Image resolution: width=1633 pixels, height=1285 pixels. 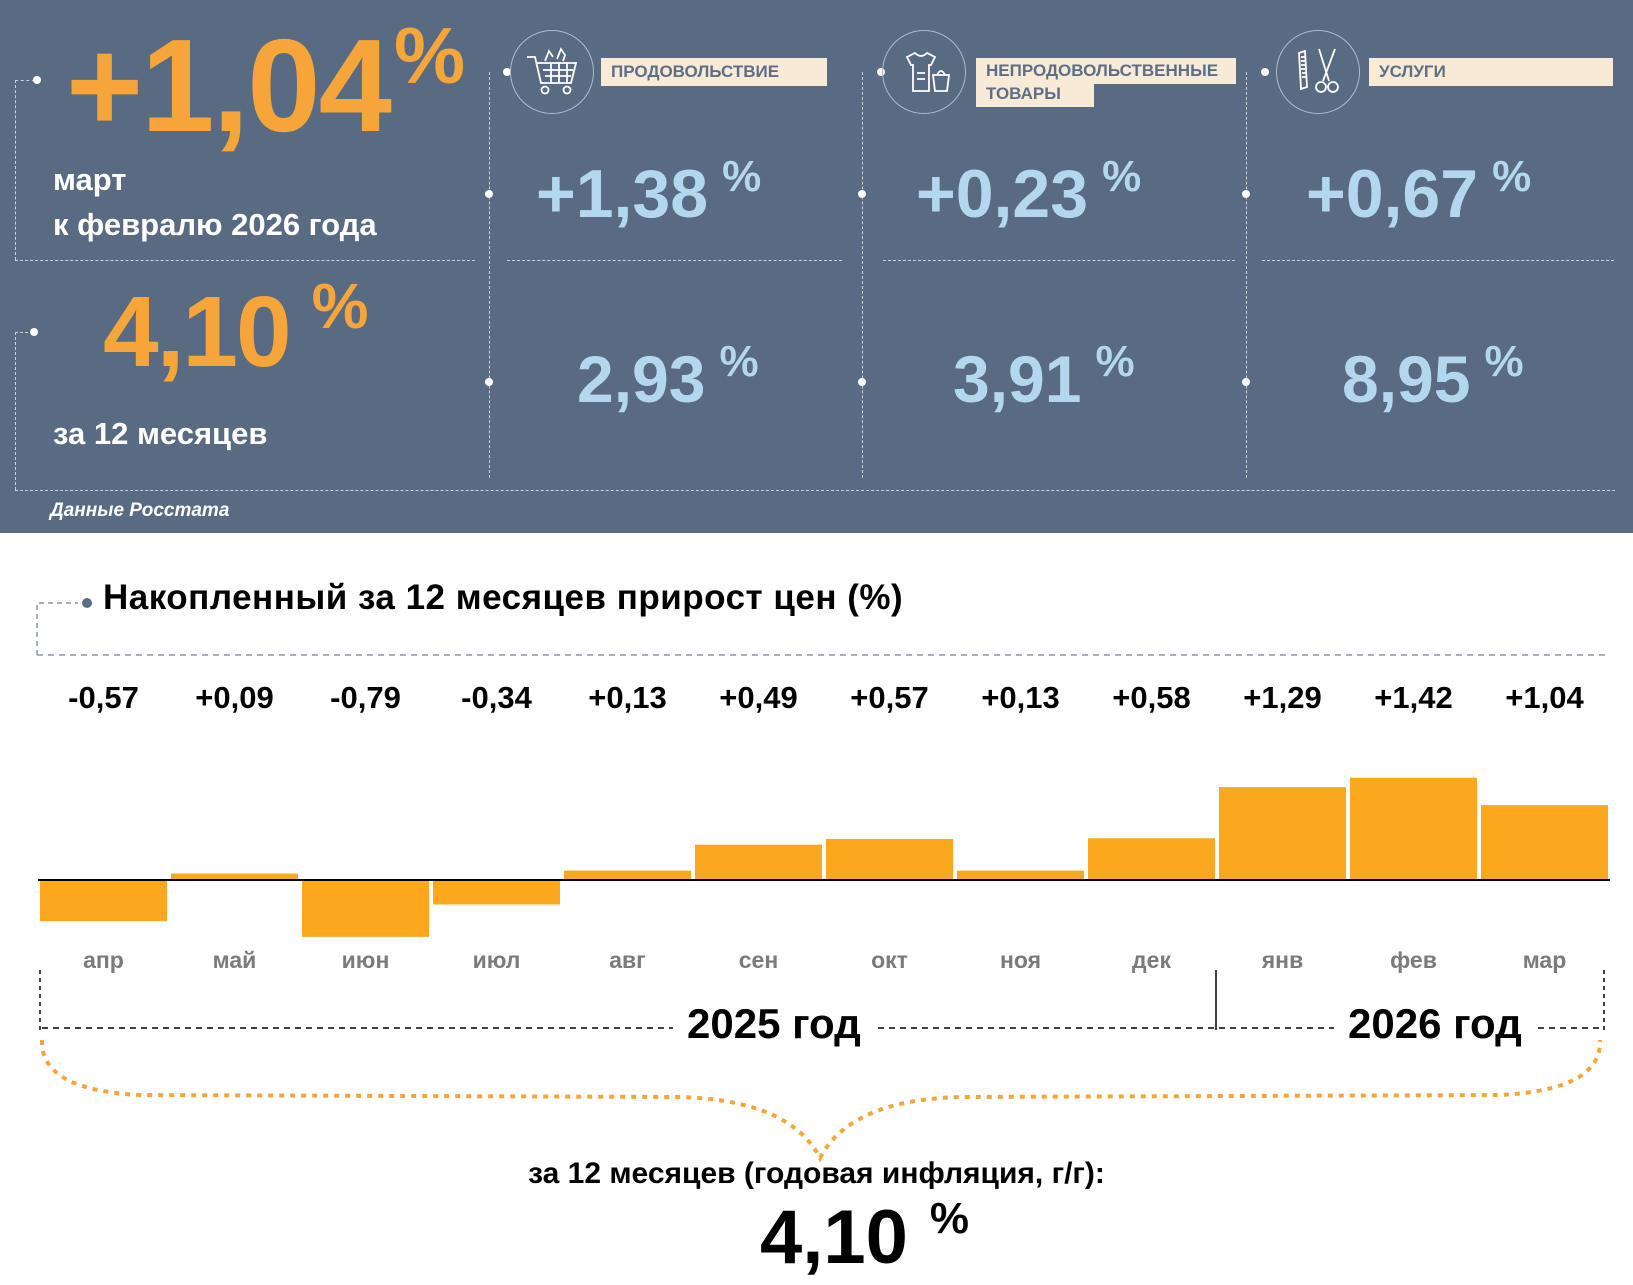 I want to click on nonfood-monthly-value: +0,23%, so click(x=1028, y=192).